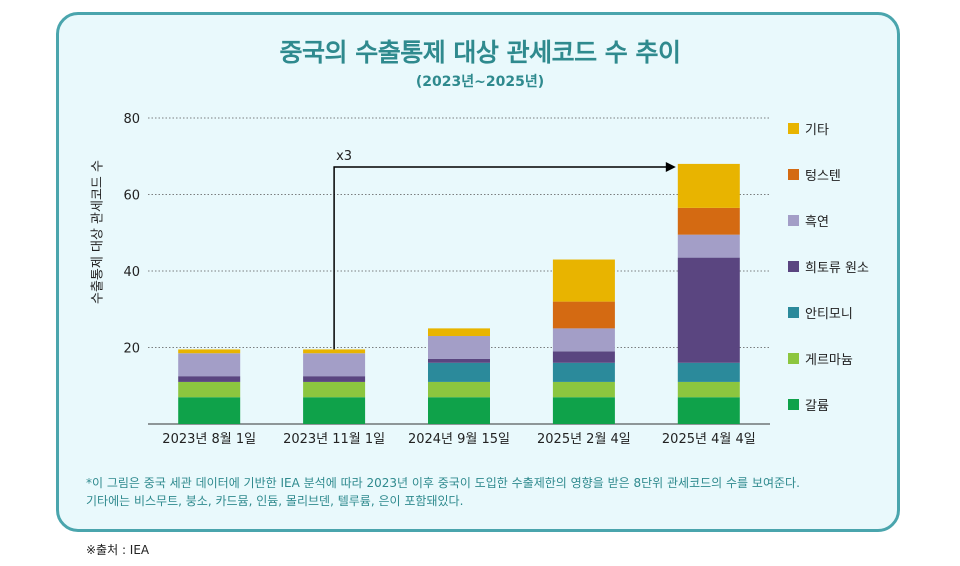 Image resolution: width=960 pixels, height=566 pixels. What do you see at coordinates (500, 258) in the screenshot?
I see `growth-arrow-line` at bounding box center [500, 258].